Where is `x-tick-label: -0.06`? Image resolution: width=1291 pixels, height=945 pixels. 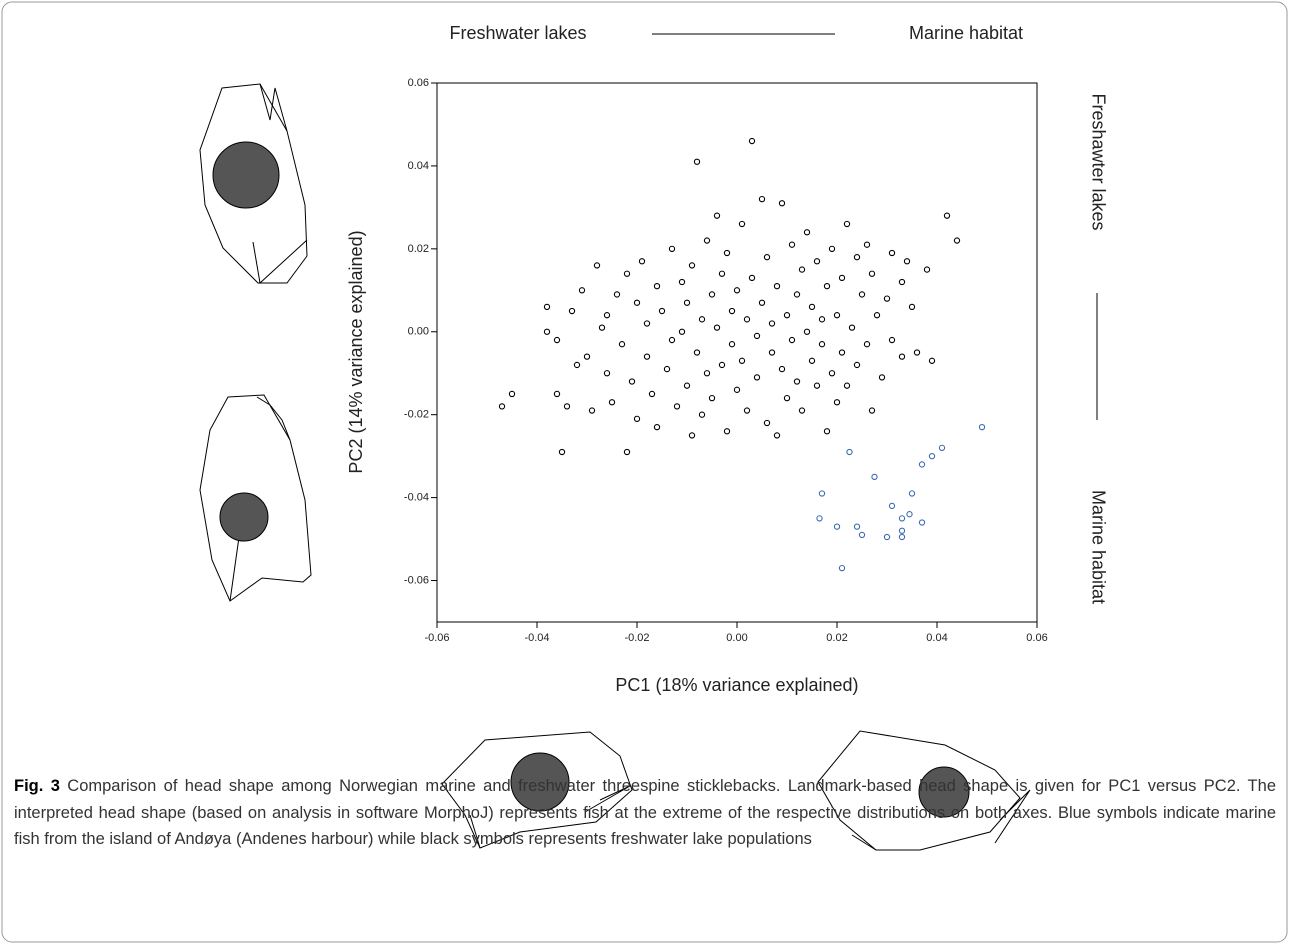
x-tick-label: -0.06 is located at coordinates (436, 638).